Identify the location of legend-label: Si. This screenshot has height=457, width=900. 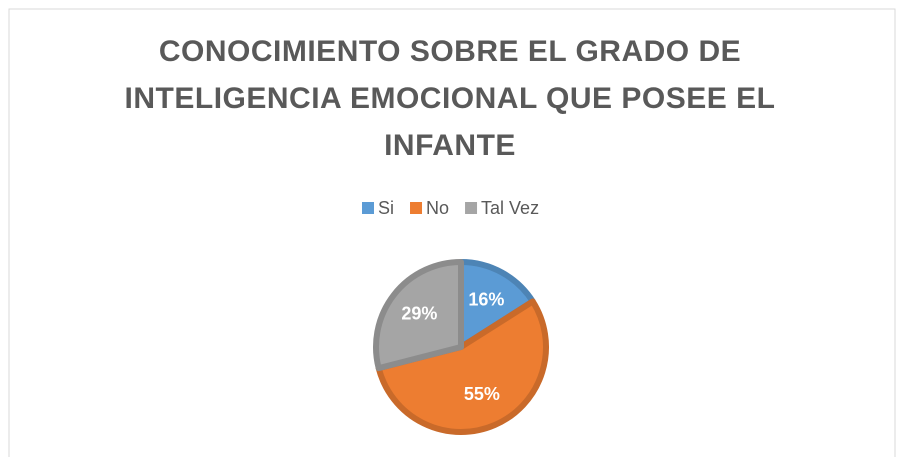
(386, 208).